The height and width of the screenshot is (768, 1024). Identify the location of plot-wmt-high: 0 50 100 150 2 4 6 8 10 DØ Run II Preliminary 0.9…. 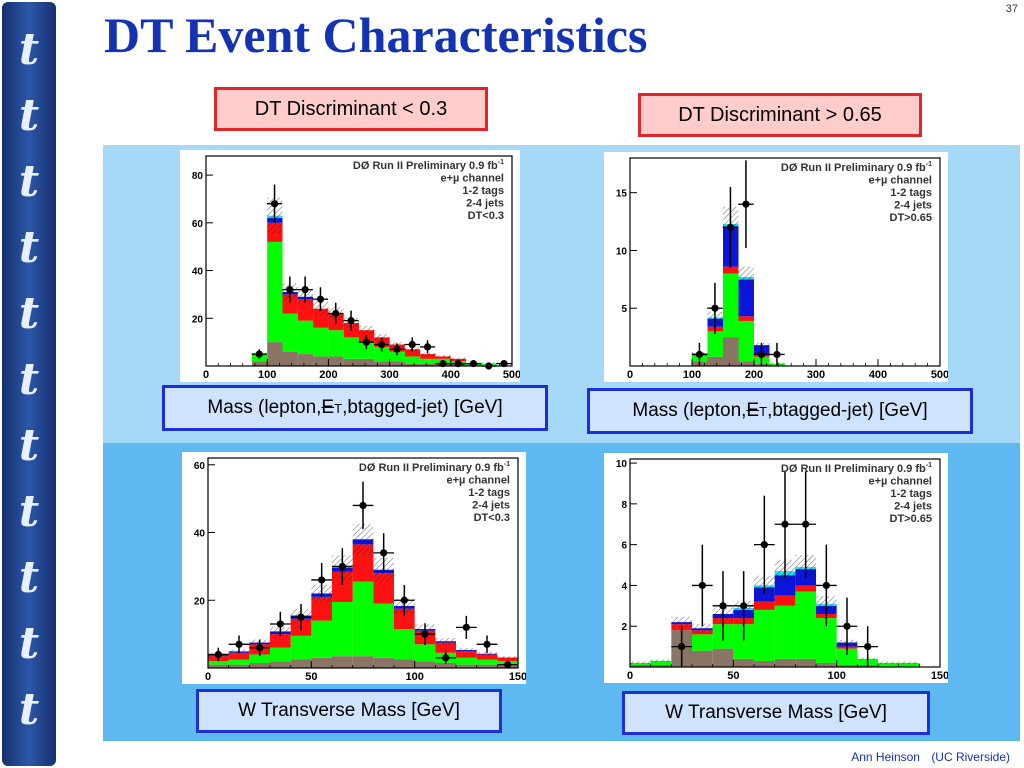
(776, 568).